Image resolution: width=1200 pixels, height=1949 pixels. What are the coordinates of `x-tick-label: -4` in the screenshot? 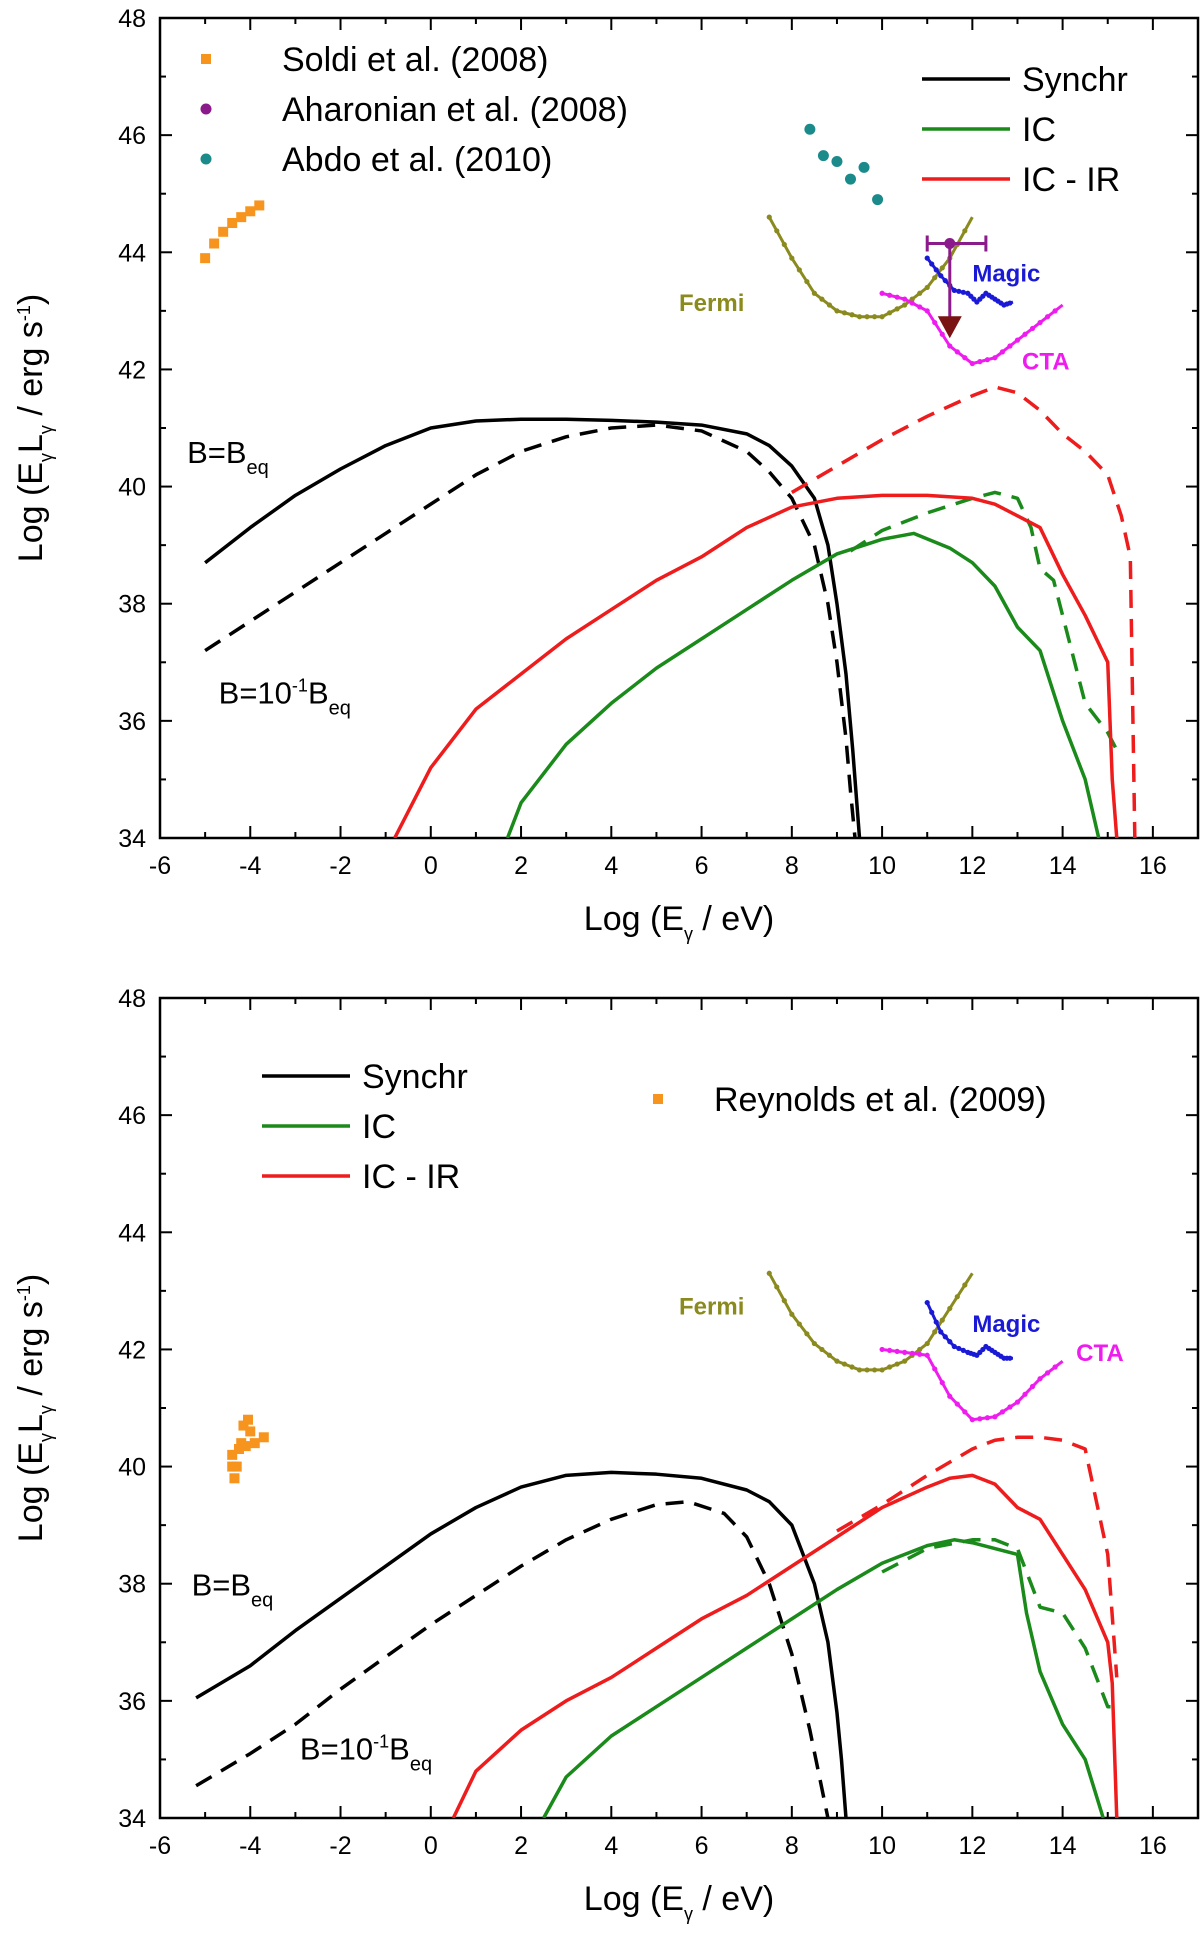 It's located at (250, 1846).